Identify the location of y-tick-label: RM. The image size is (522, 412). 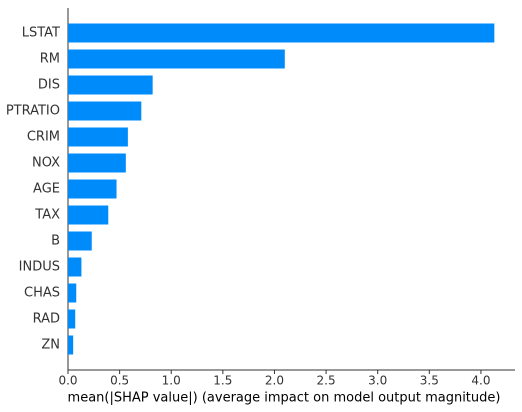
(50, 59).